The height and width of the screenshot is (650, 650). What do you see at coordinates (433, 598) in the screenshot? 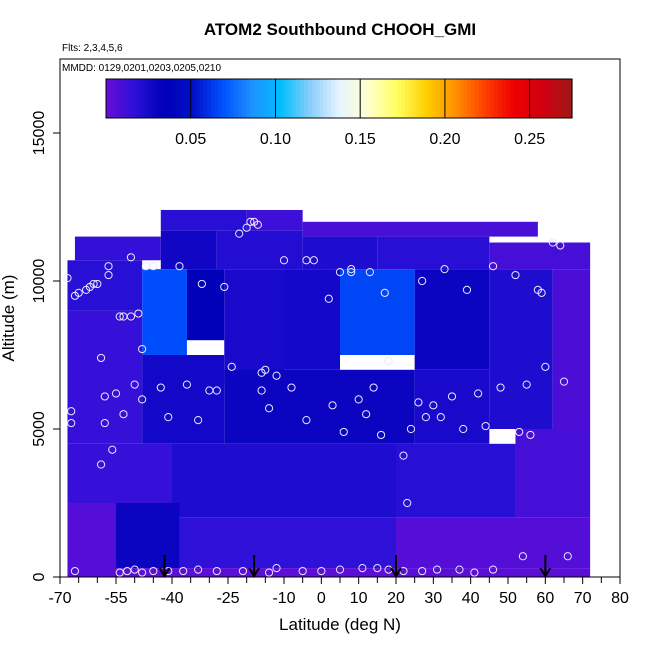
I see `x-tick-label: 30` at bounding box center [433, 598].